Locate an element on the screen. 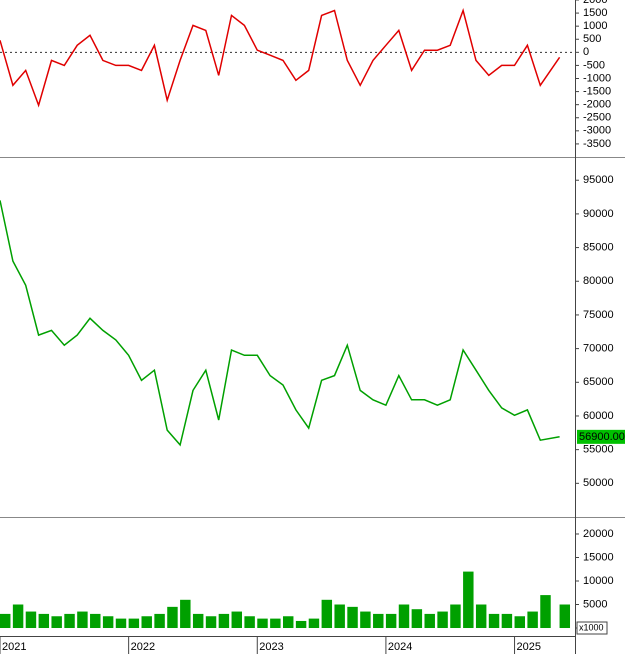 This screenshot has height=654, width=625. y-tick-label: 70000 is located at coordinates (598, 349).